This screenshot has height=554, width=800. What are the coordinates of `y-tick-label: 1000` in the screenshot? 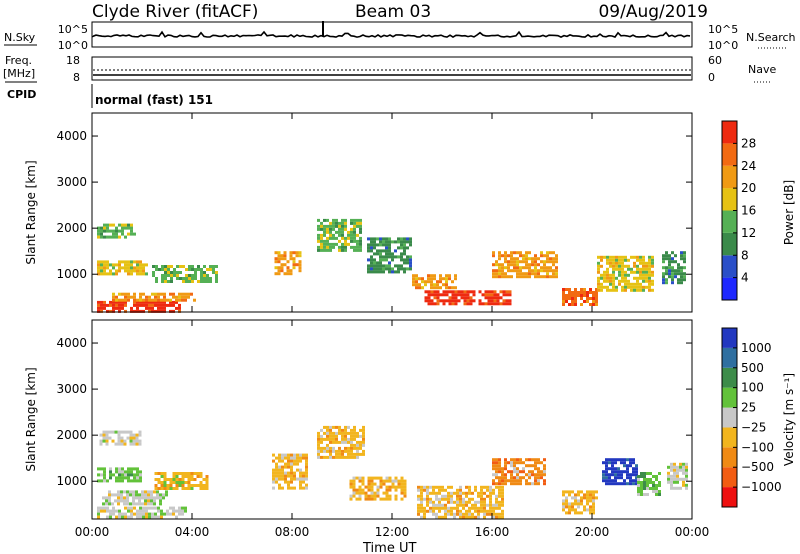 It's located at (71, 274).